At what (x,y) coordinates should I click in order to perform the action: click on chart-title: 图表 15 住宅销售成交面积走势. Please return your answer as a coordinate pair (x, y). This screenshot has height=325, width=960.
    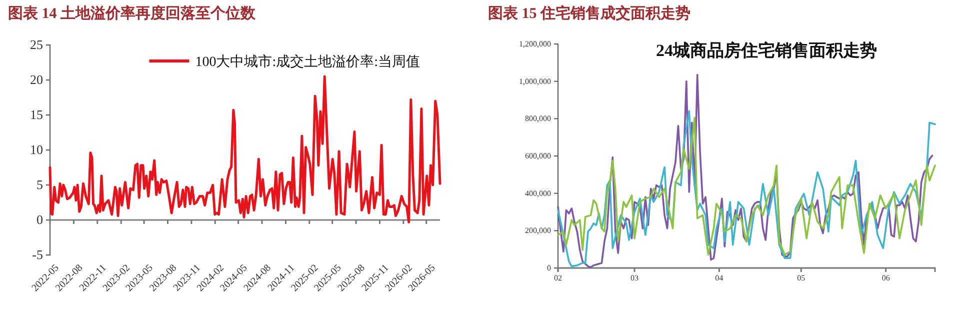
    Looking at the image, I should click on (589, 13).